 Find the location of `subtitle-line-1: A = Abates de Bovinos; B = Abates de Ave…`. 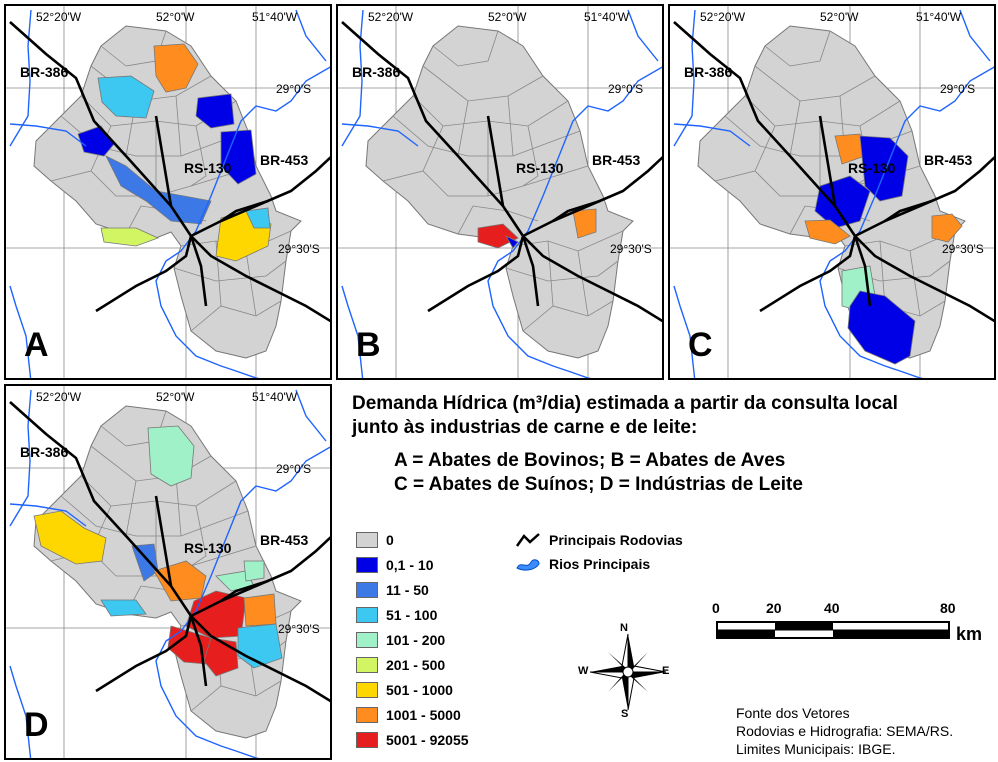

subtitle-line-1: A = Abates de Bovinos; B = Abates de Ave… is located at coordinates (590, 460).